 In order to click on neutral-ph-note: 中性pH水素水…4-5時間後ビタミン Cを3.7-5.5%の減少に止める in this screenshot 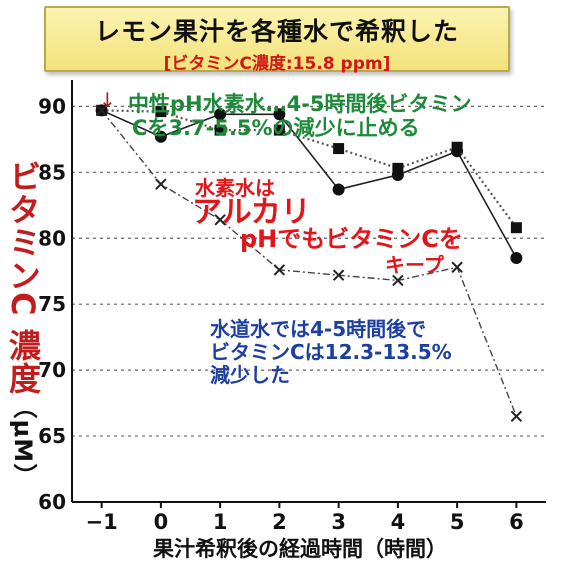, I will do `click(300, 116)`.